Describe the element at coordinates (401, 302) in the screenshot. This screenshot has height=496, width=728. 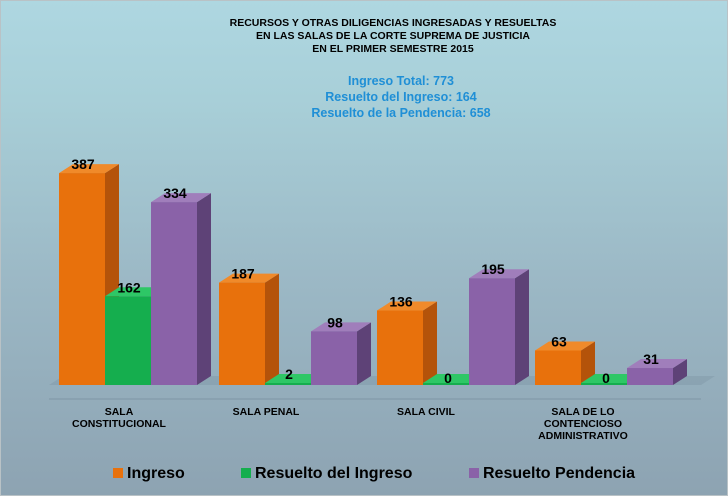
I see `data-label: 136` at that location.